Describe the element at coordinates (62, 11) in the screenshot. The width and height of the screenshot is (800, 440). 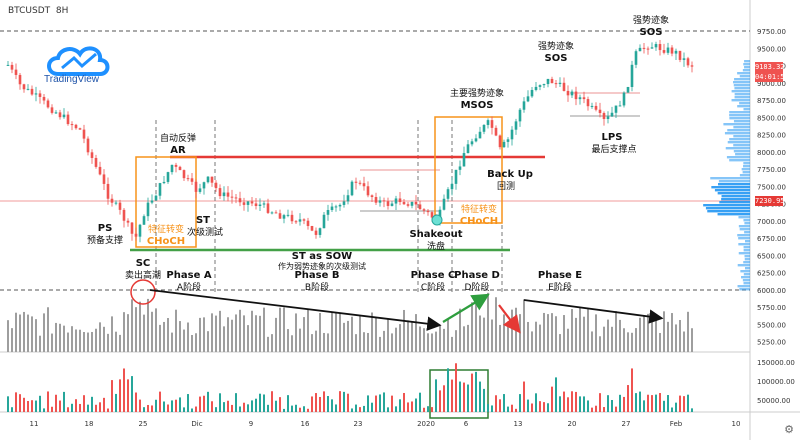
I see `interval-label: 8H` at that location.